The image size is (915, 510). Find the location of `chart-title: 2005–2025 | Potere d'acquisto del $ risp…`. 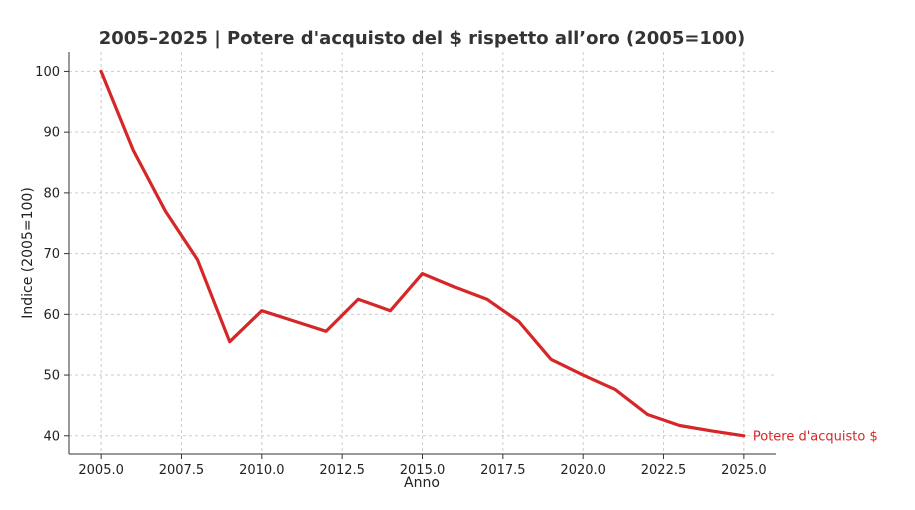

chart-title: 2005–2025 | Potere d'acquisto del $ risp… is located at coordinates (422, 38).